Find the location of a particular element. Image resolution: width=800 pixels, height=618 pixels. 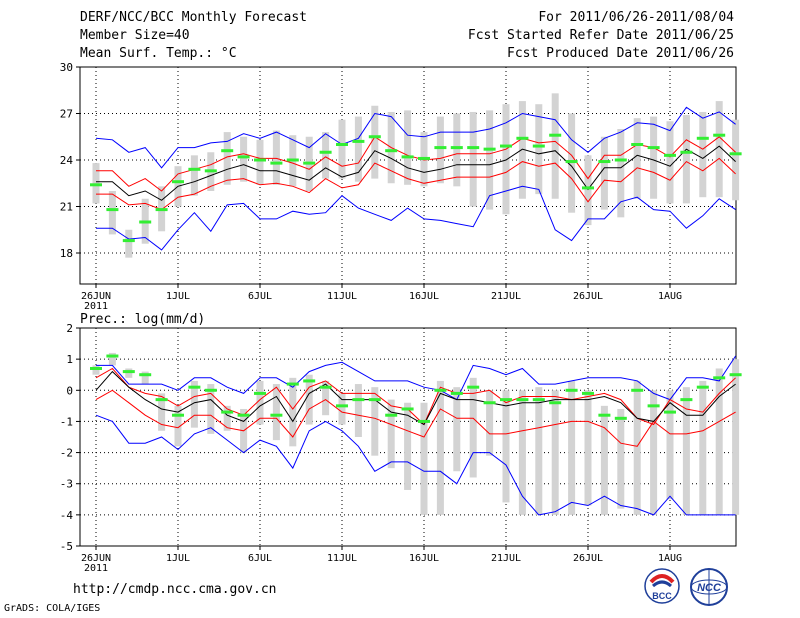

prec-ytick-label: -3 is located at coordinates (66, 484).